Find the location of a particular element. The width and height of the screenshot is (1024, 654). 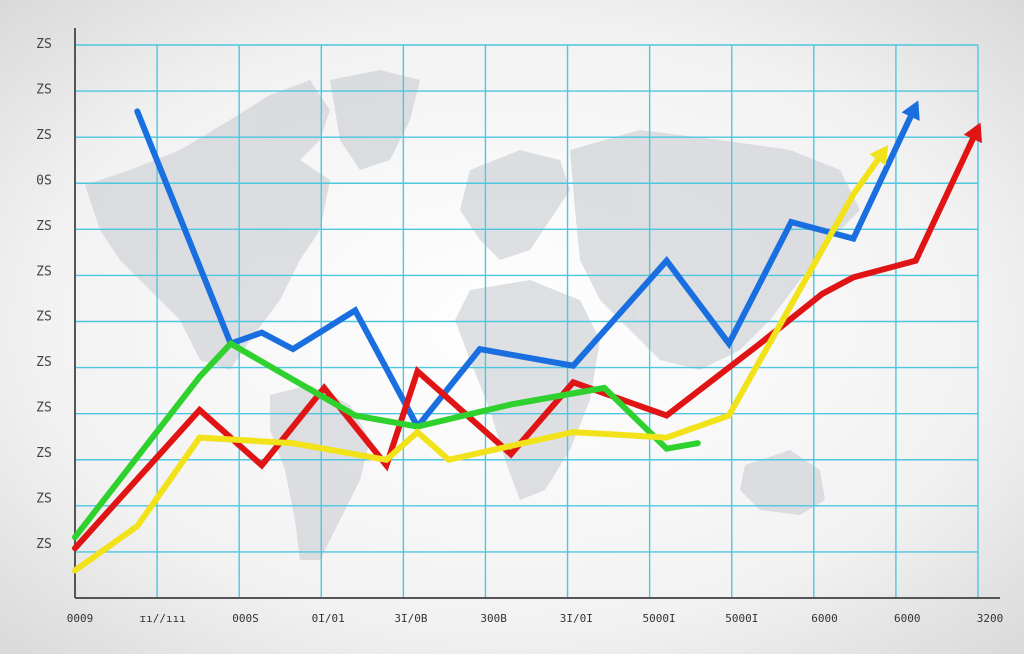

map-greenland is located at coordinates (375, 120).